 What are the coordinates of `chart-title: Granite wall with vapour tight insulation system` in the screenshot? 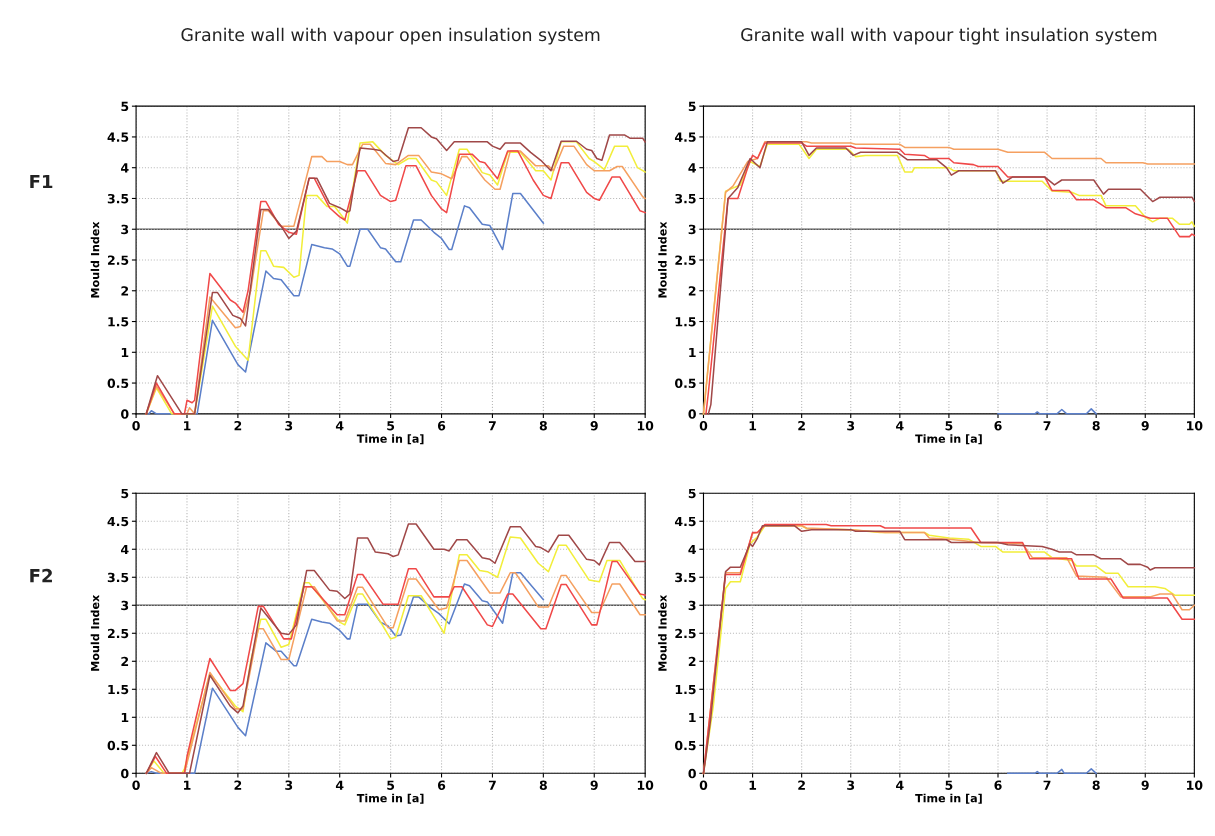 It's located at (949, 36).